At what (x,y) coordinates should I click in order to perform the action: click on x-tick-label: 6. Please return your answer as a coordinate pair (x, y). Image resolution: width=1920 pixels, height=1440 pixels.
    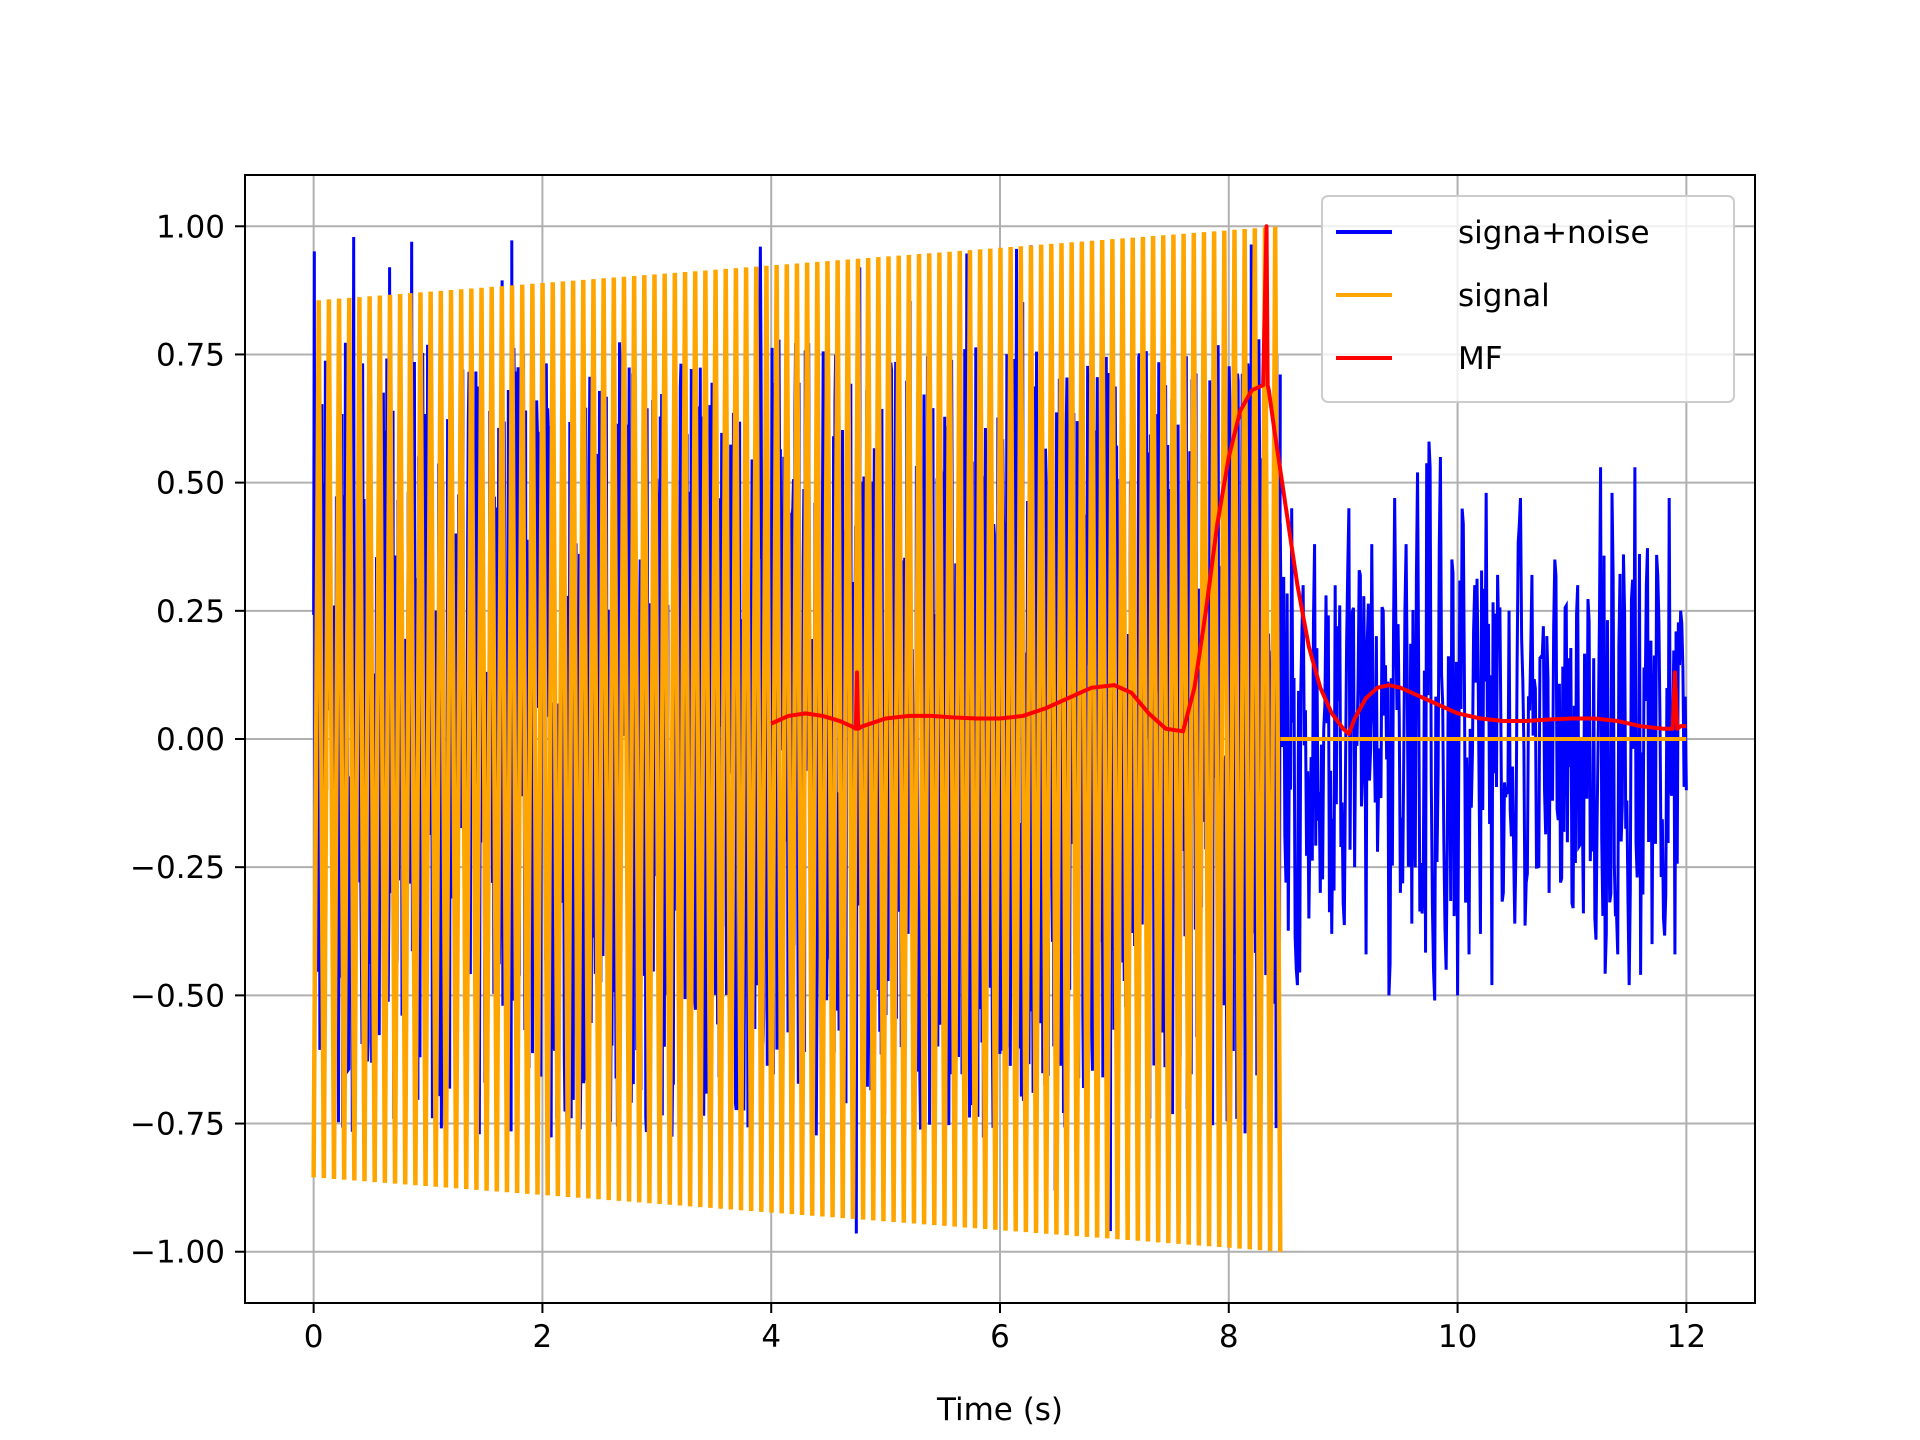
    Looking at the image, I should click on (1000, 1337).